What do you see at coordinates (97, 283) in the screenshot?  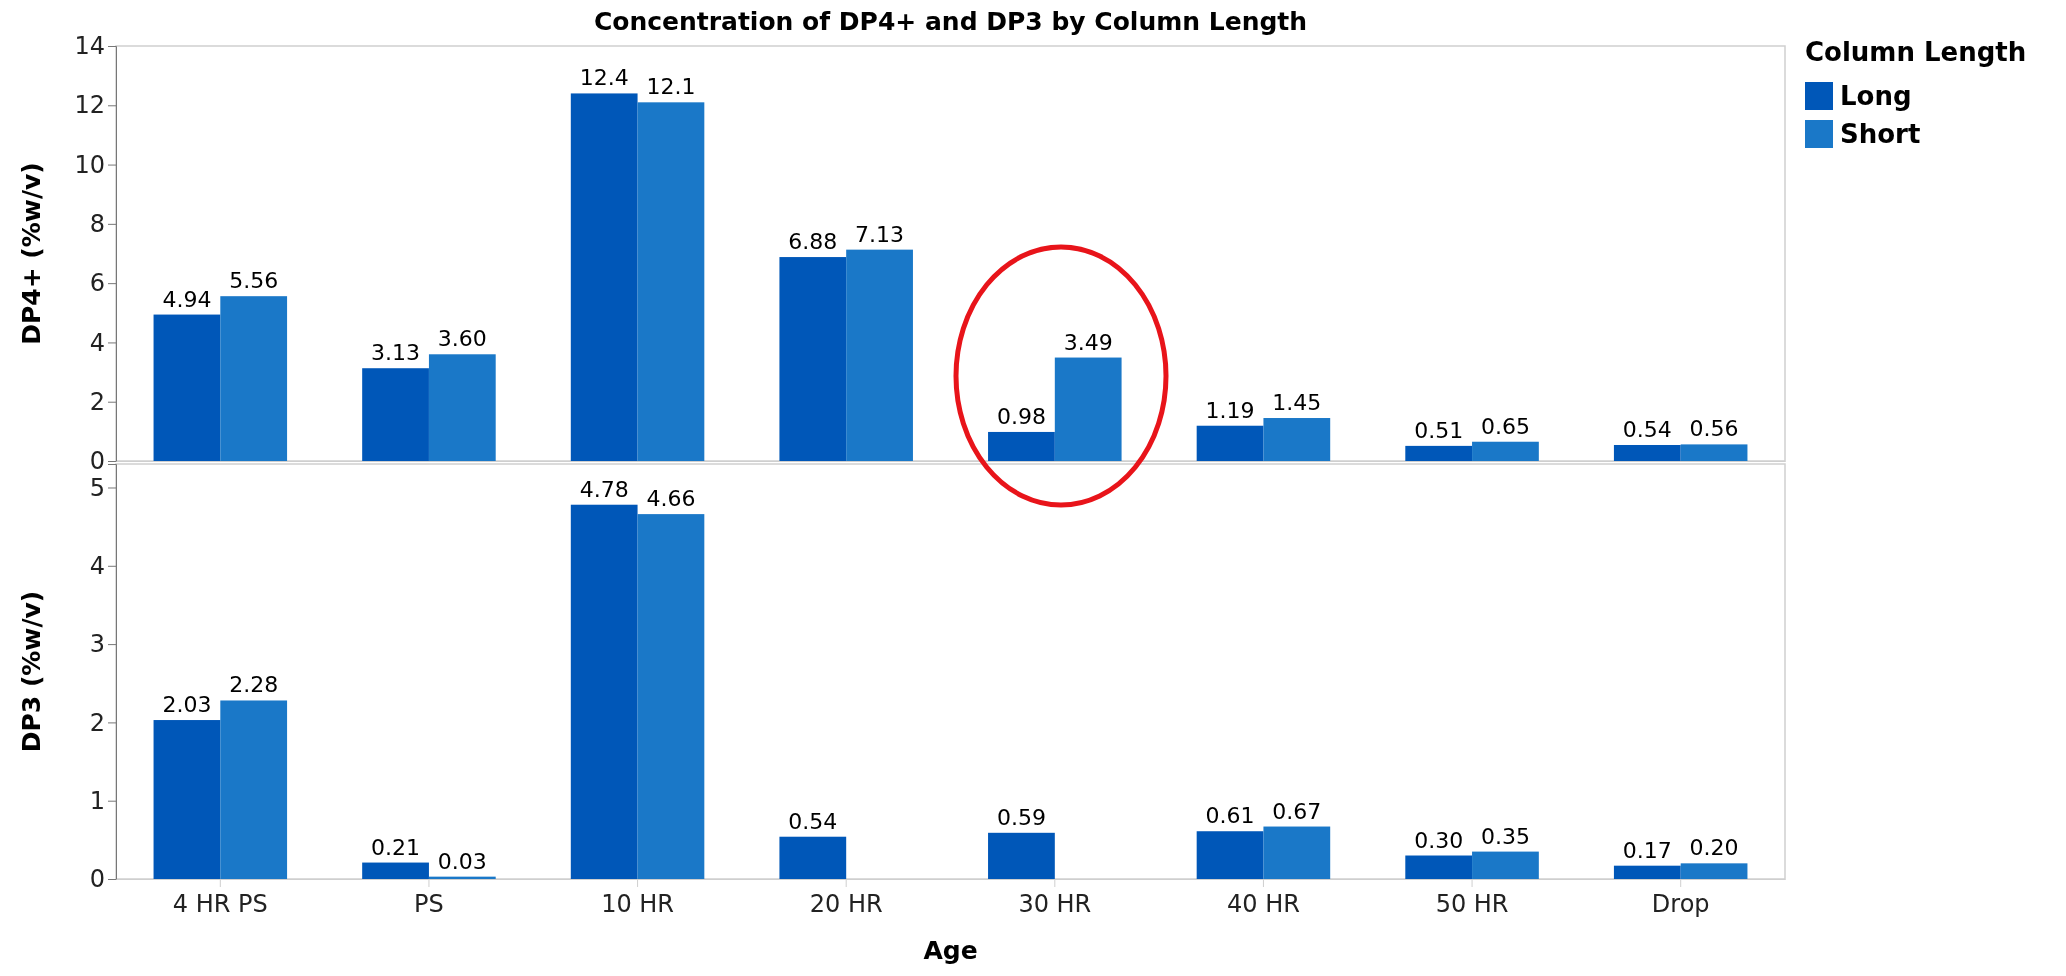 I see `y-tick-label: 6` at bounding box center [97, 283].